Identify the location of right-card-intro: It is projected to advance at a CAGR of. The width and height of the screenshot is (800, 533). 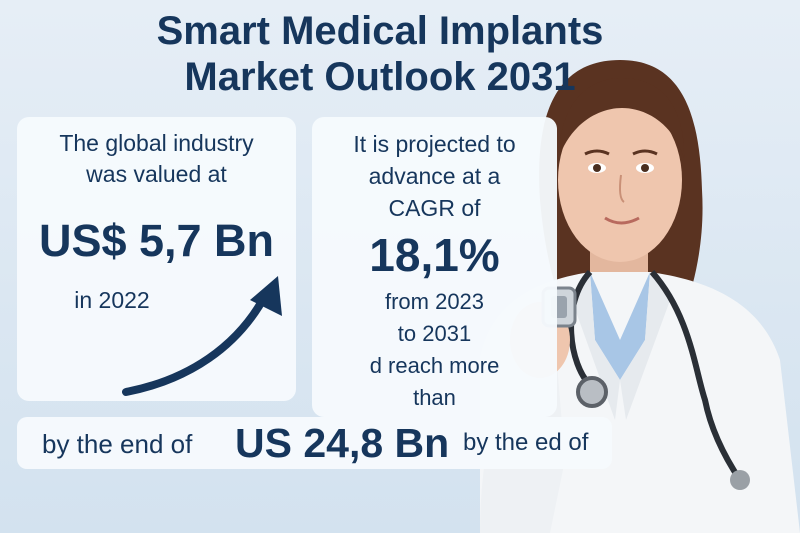
(434, 176).